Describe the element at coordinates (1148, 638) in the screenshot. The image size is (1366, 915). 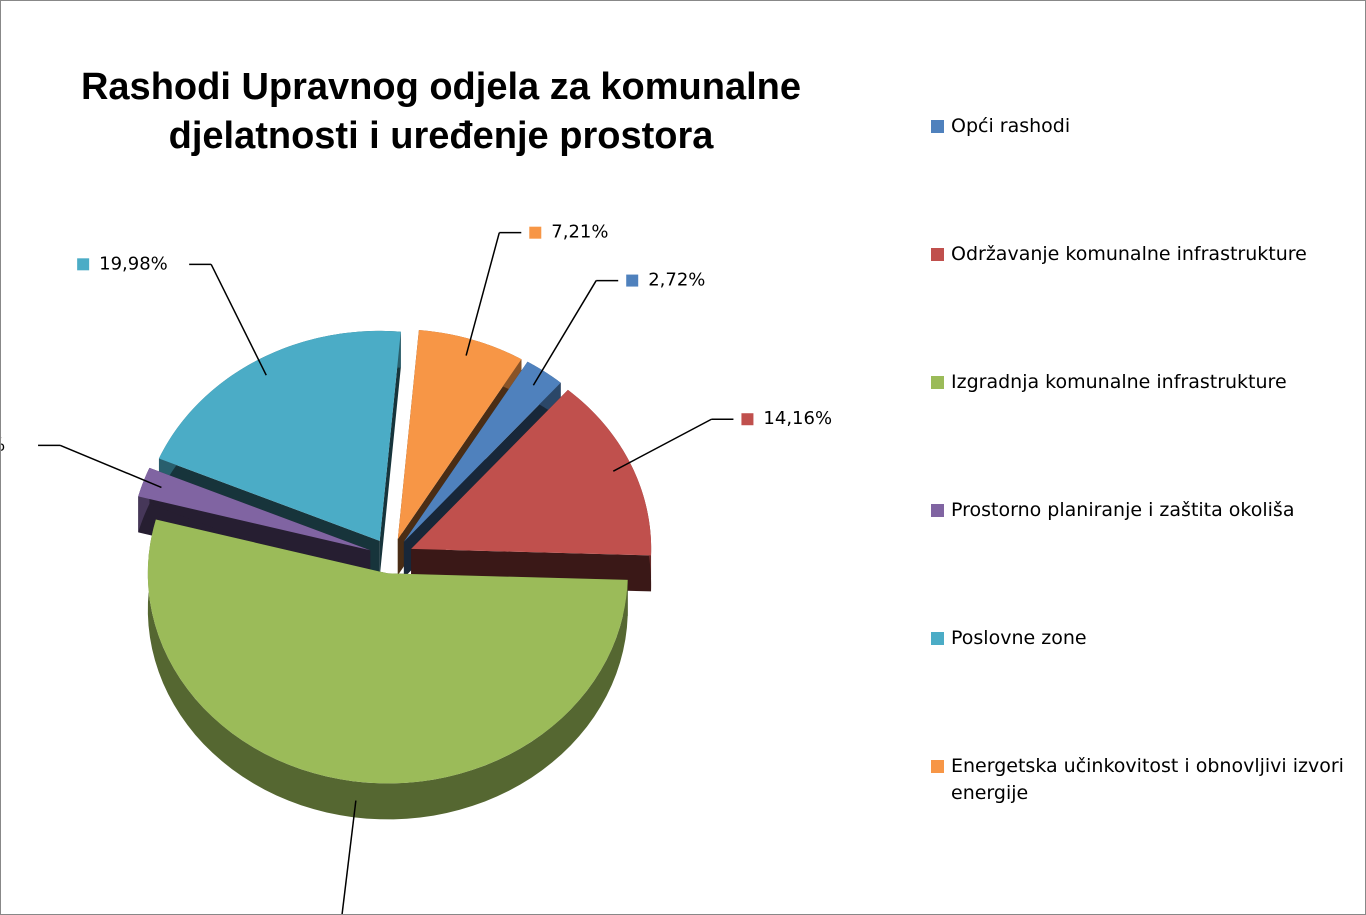
I see `legend-entry: Poslovne zone` at that location.